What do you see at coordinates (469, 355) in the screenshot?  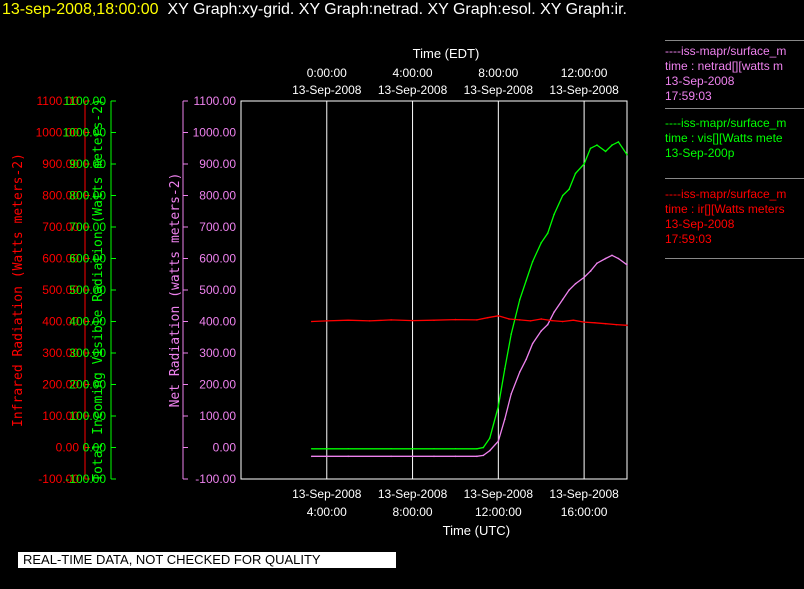 I see `series-line-netrad` at bounding box center [469, 355].